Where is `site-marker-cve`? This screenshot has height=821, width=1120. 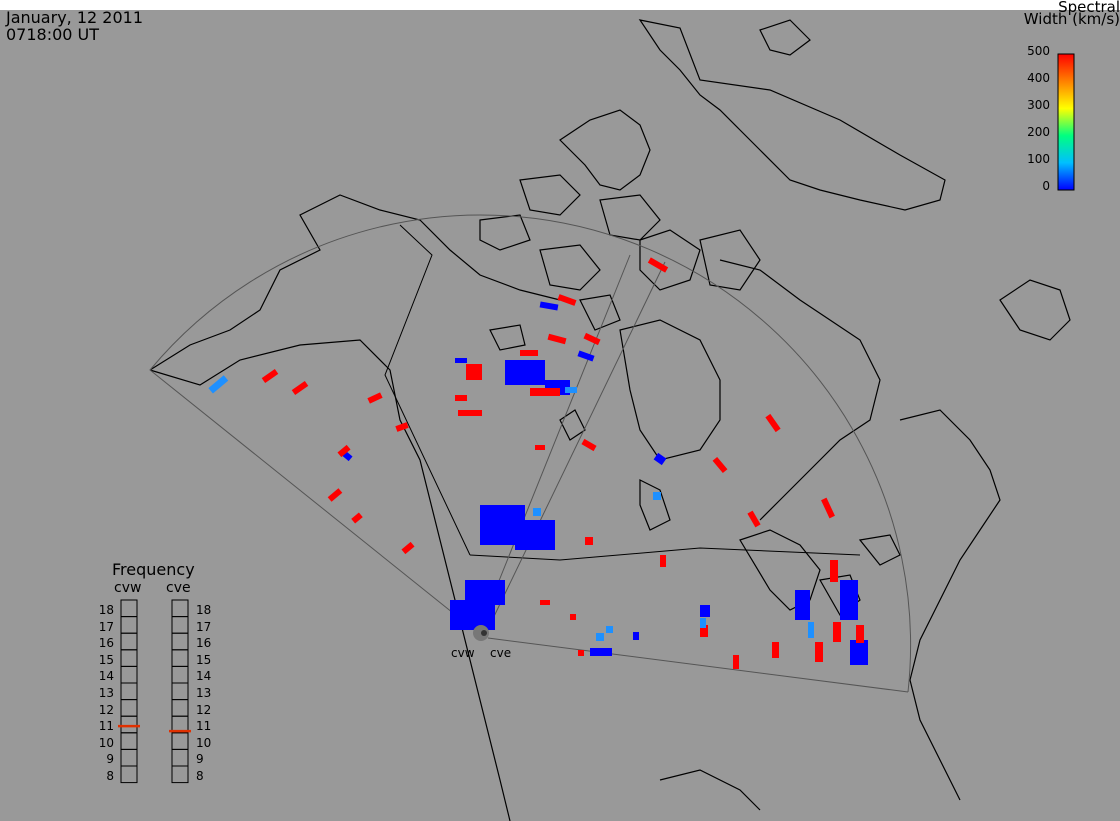 site-marker-cve is located at coordinates (484, 633).